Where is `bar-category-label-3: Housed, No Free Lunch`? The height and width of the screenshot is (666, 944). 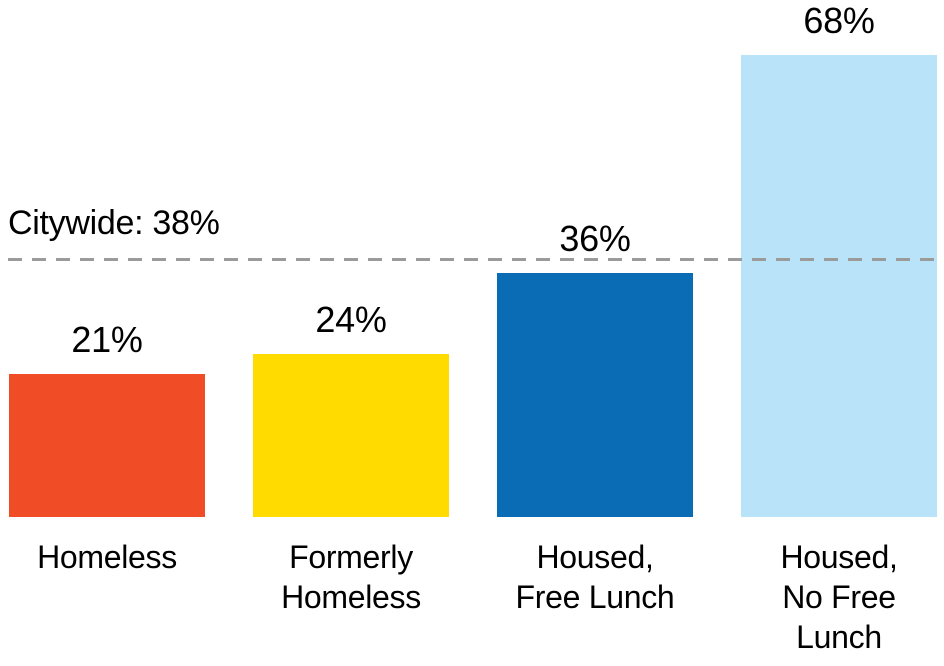 bar-category-label-3: Housed, No Free Lunch is located at coordinates (839, 597).